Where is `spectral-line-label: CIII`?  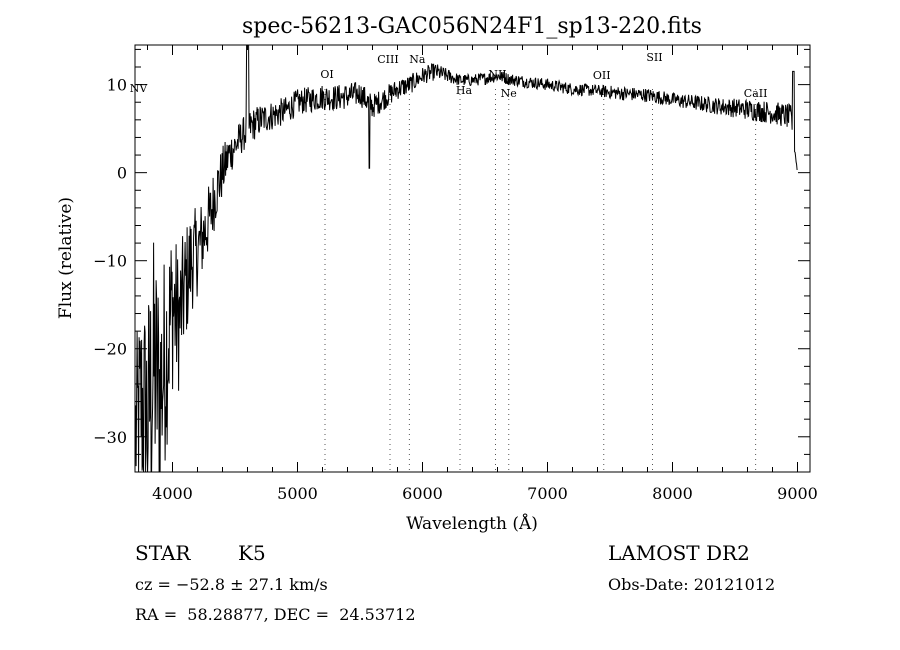 spectral-line-label: CIII is located at coordinates (387, 59).